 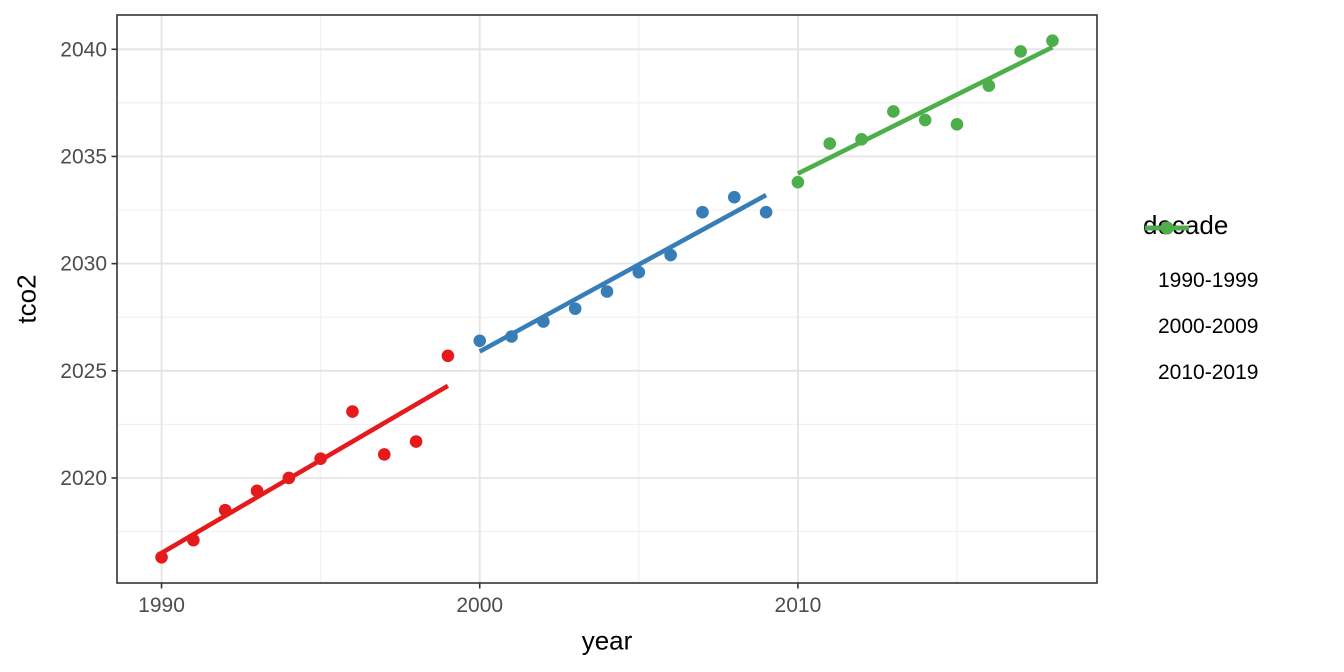 What do you see at coordinates (83, 371) in the screenshot?
I see `y-tick-label: 2025` at bounding box center [83, 371].